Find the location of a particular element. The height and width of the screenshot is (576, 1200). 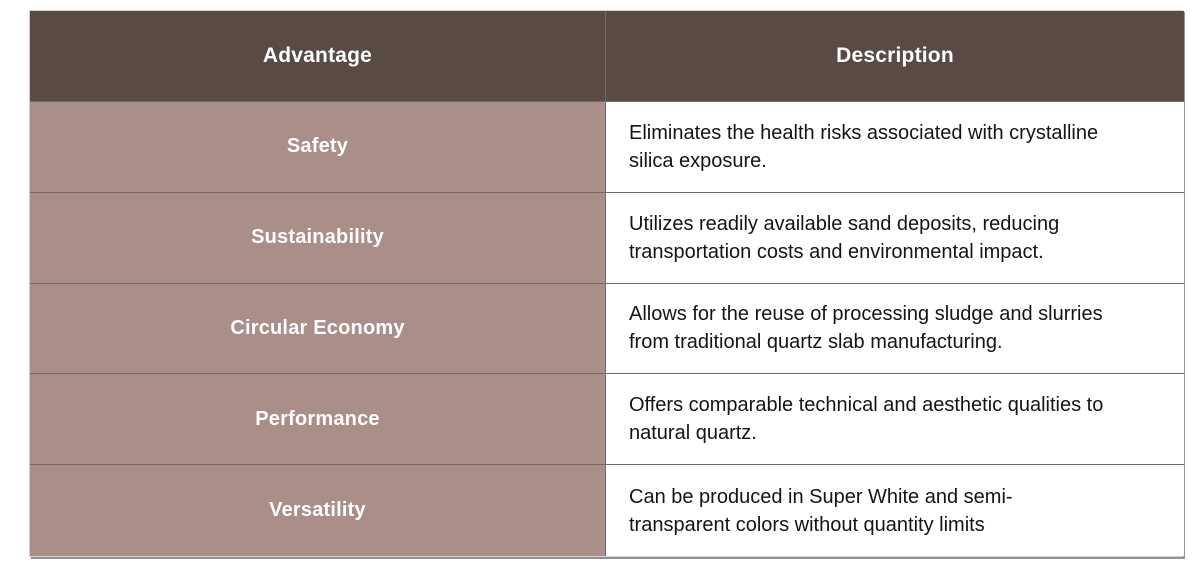

advantage-cell: Versatility is located at coordinates (318, 510).